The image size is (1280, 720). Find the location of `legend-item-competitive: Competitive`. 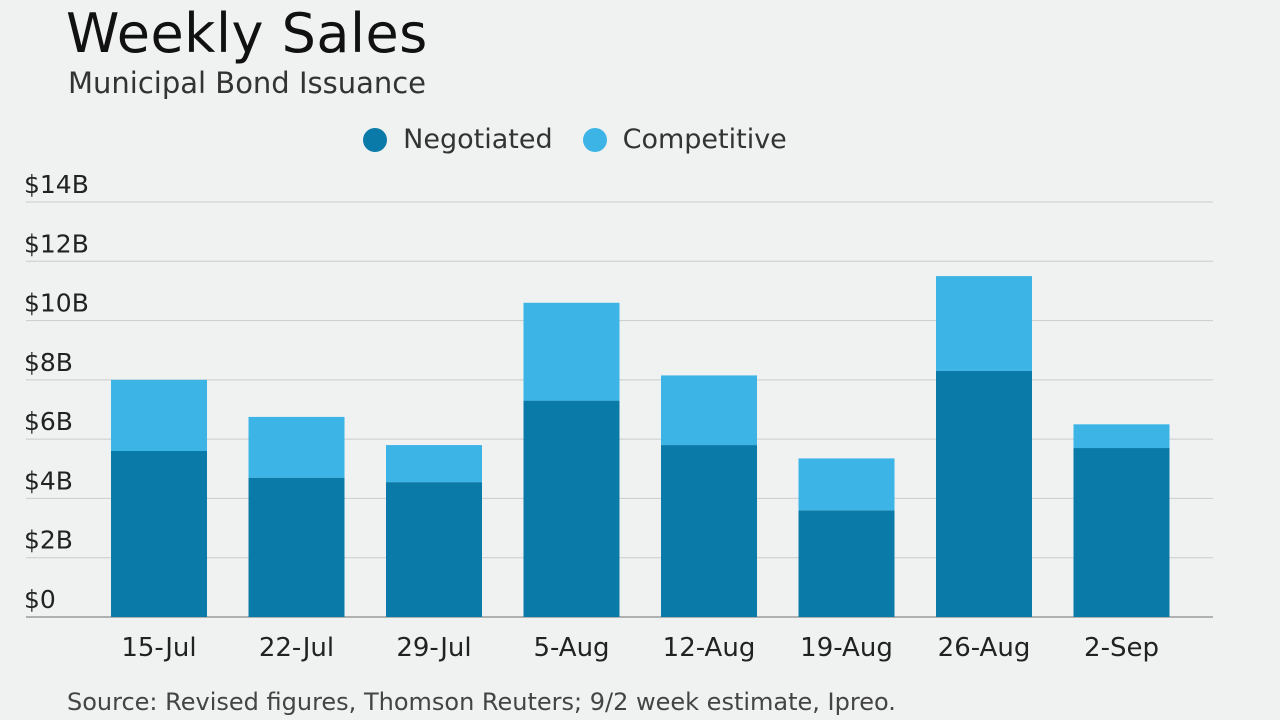

legend-item-competitive: Competitive is located at coordinates (684, 139).